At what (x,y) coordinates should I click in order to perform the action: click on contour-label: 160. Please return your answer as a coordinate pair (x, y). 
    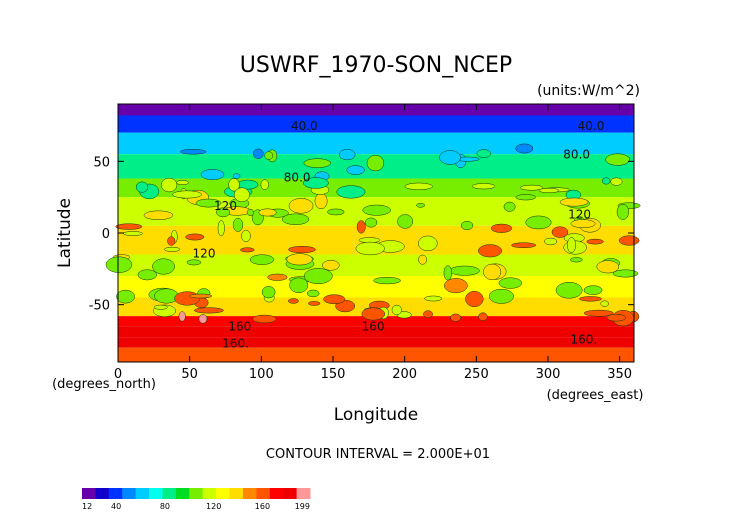
    Looking at the image, I should click on (239, 326).